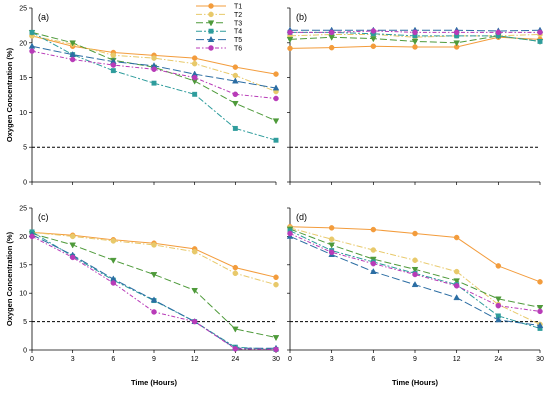  Describe the element at coordinates (219, 32) in the screenshot. I see `legend-item-t4: T4` at that location.